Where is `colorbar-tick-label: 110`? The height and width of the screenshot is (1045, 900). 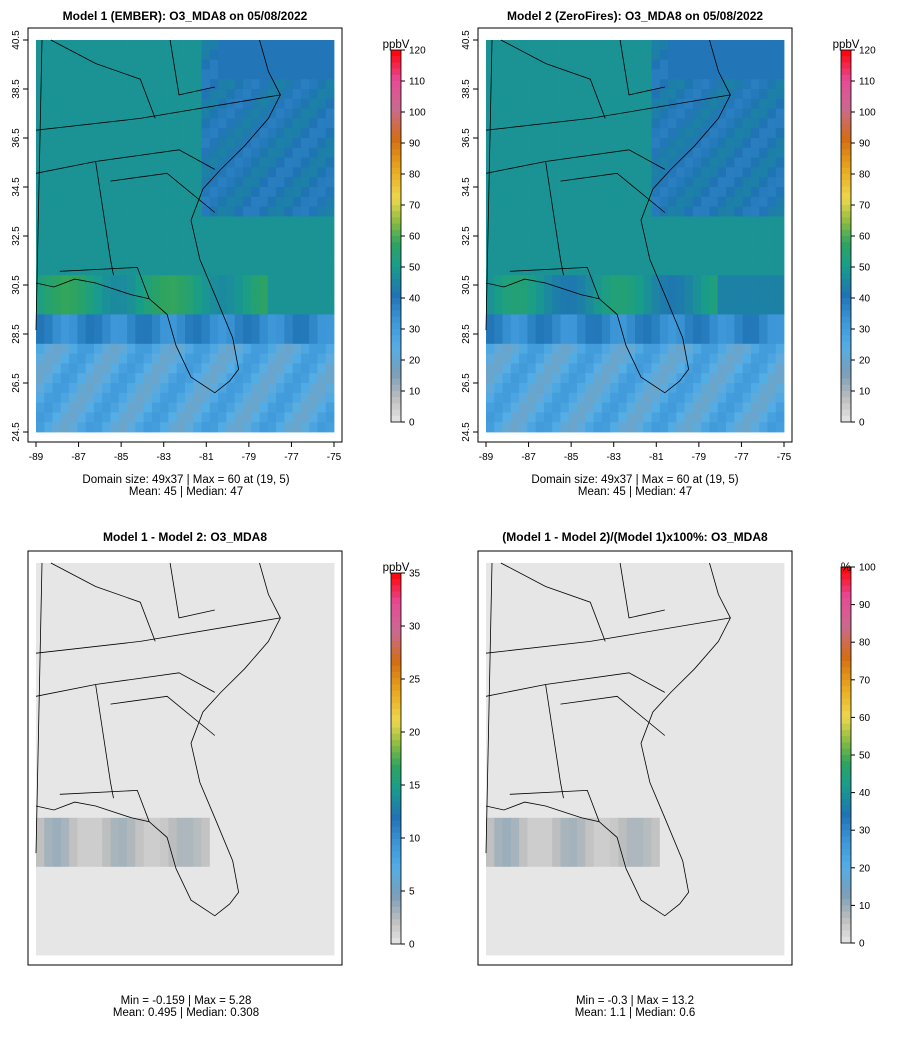
colorbar-tick-label: 110 is located at coordinates (867, 82).